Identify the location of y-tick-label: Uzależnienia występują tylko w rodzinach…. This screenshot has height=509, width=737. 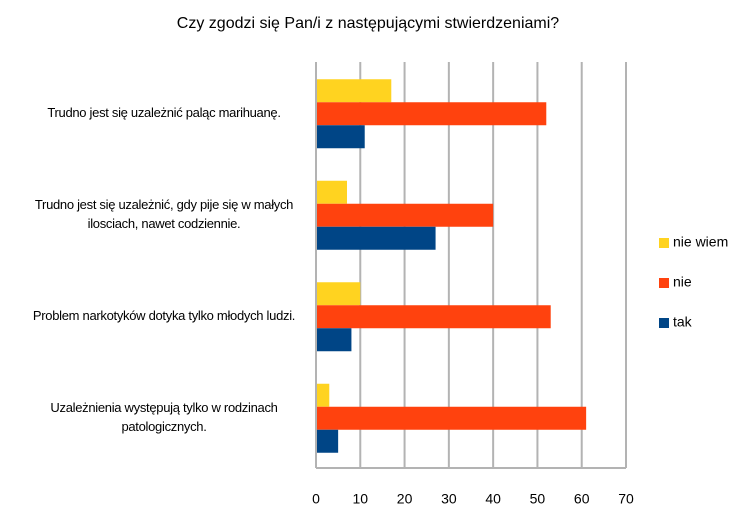
(164, 417).